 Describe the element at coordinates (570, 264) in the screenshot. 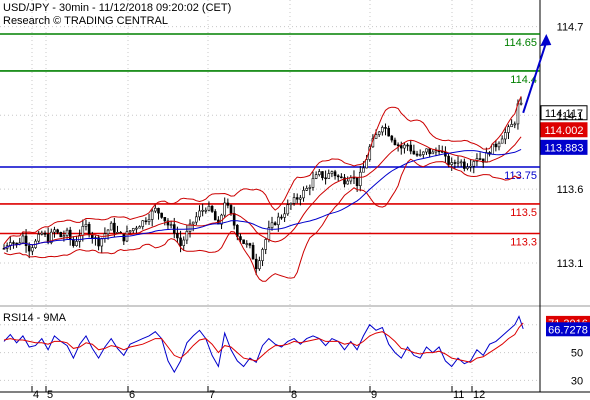

I see `y-tick-label: 113.1` at that location.